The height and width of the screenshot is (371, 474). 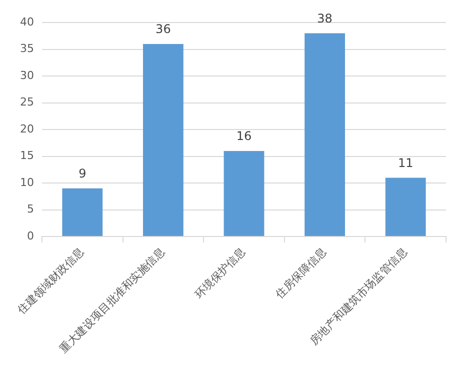 I want to click on y-tick-label: 5, so click(x=30, y=209).